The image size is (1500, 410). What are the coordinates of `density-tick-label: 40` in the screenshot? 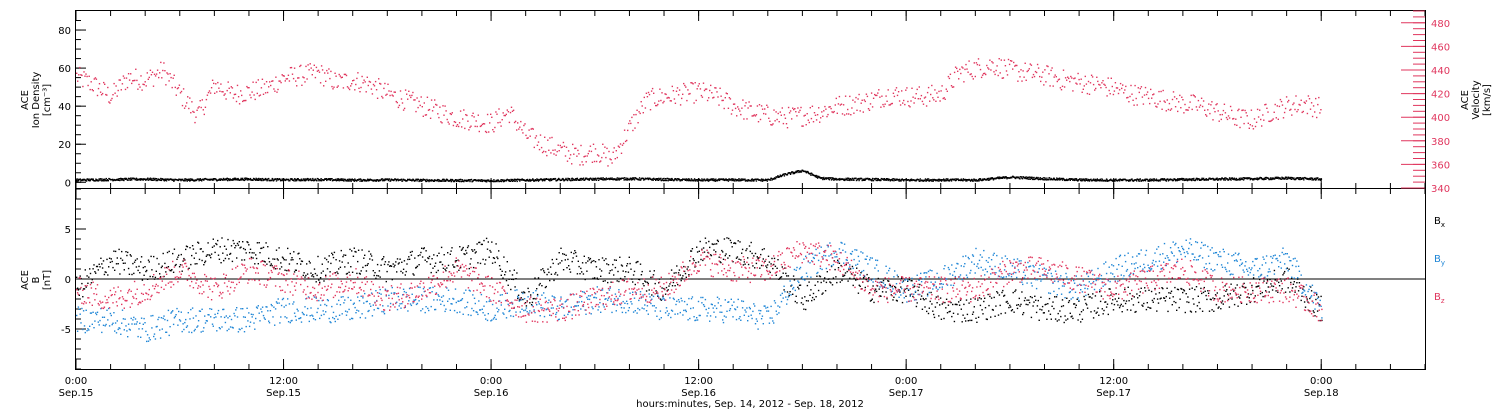 It's located at (64, 107).